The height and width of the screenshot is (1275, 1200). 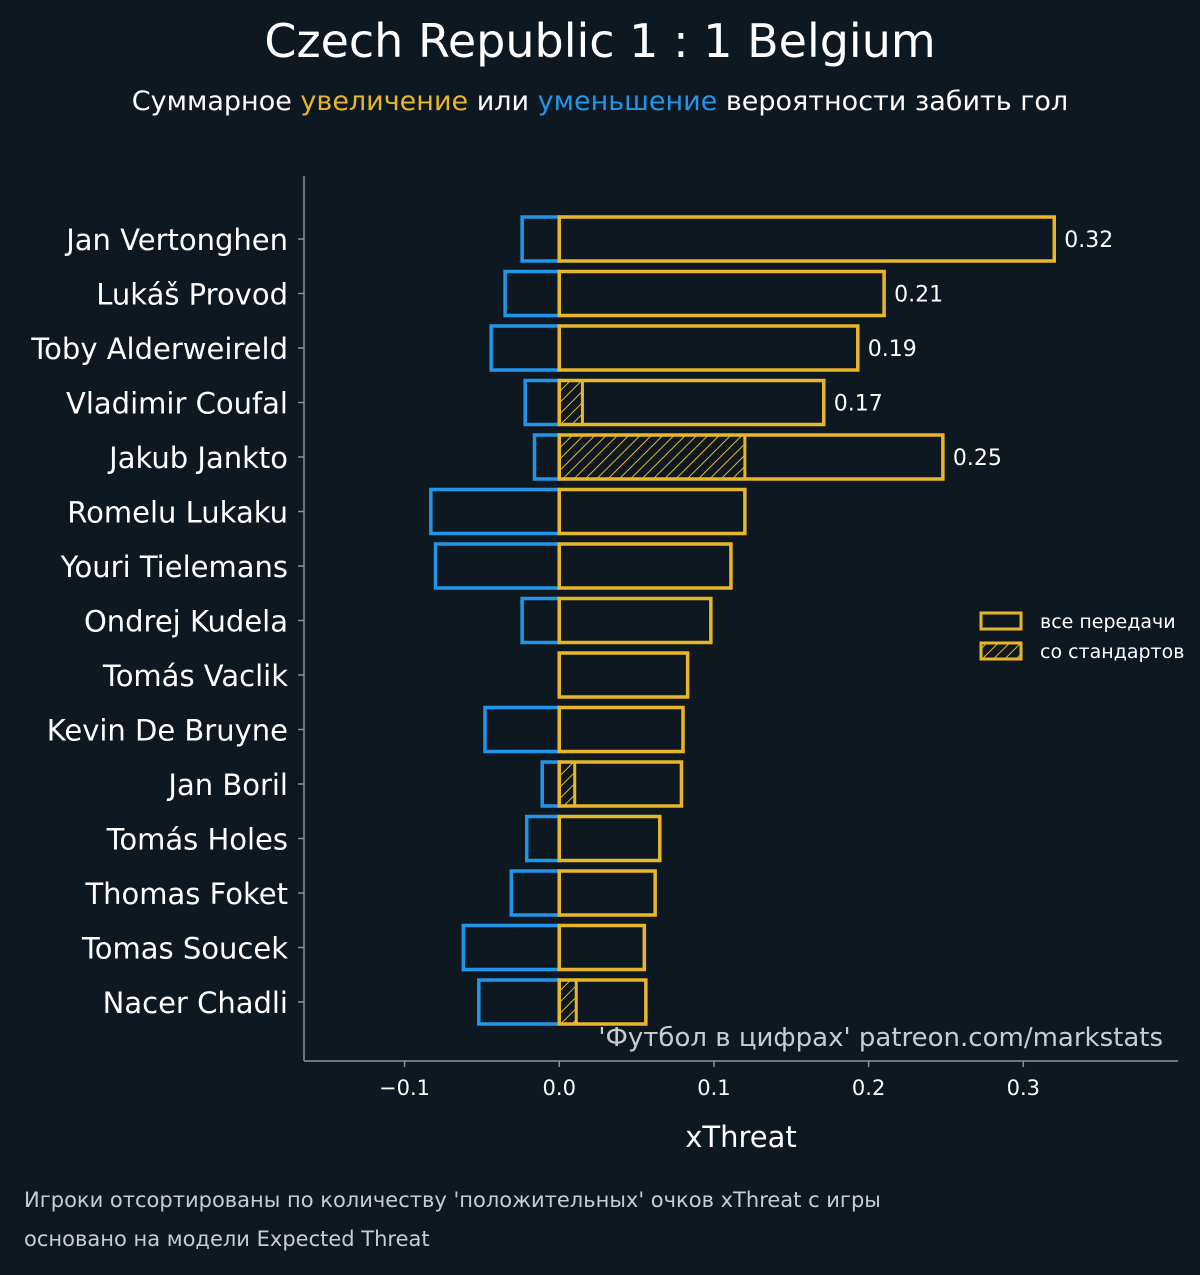 What do you see at coordinates (1112, 652) in the screenshot?
I see `legend-label-set-pieces: со стандартов` at bounding box center [1112, 652].